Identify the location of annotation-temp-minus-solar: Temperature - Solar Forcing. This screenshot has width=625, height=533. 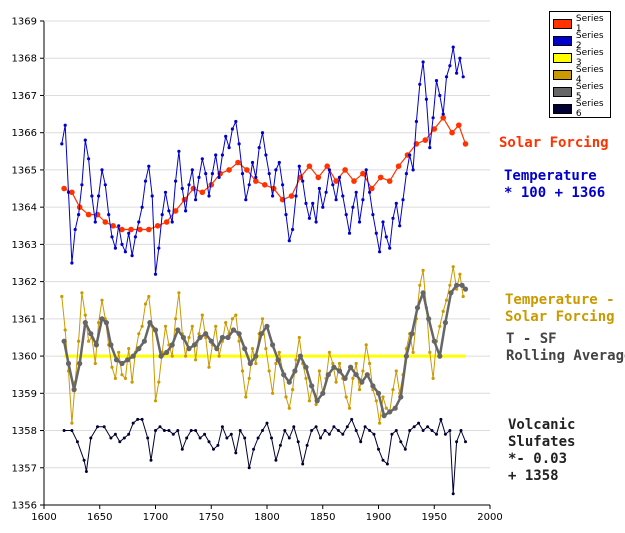
(560, 309).